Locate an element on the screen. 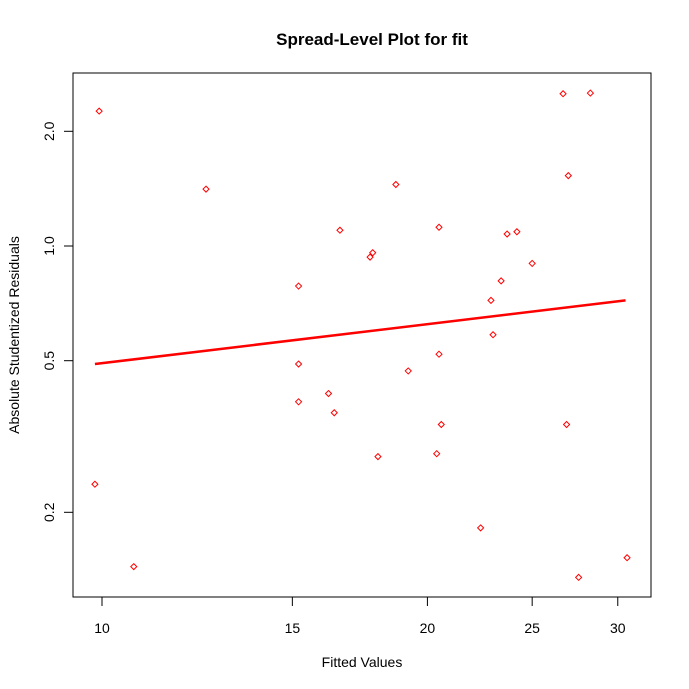 Image resolution: width=689 pixels, height=689 pixels. x-axis: 10 15 20 25 30 is located at coordinates (360, 616).